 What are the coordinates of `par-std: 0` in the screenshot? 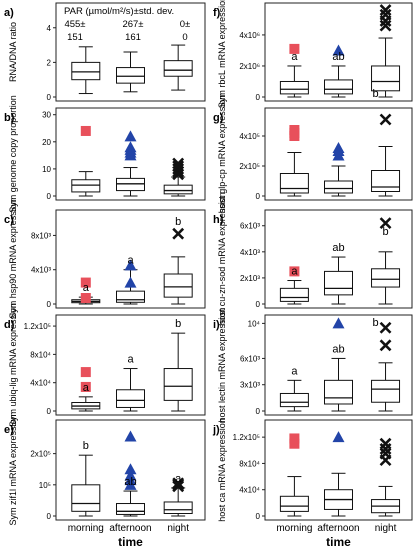 It's located at (184, 37).